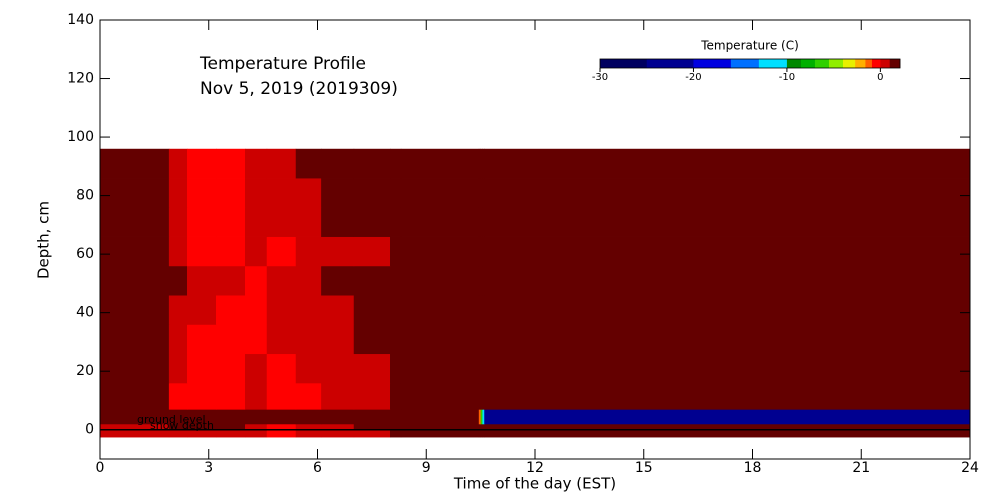  What do you see at coordinates (44, 240) in the screenshot?
I see `y-axis-label: Depth, cm` at bounding box center [44, 240].